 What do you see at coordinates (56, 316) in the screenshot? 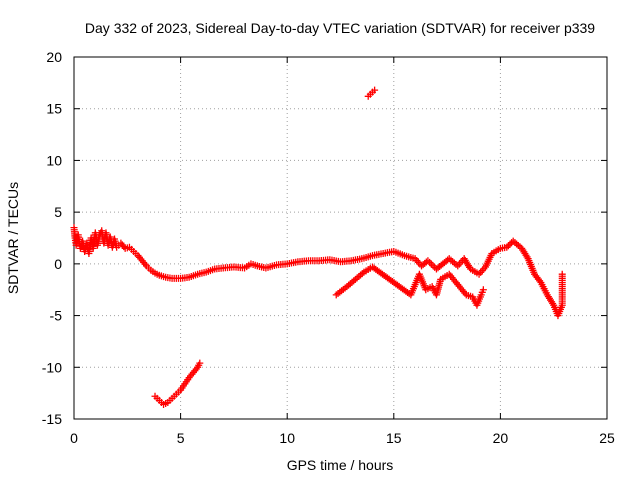
I see `y-tick-label: -5` at bounding box center [56, 316].